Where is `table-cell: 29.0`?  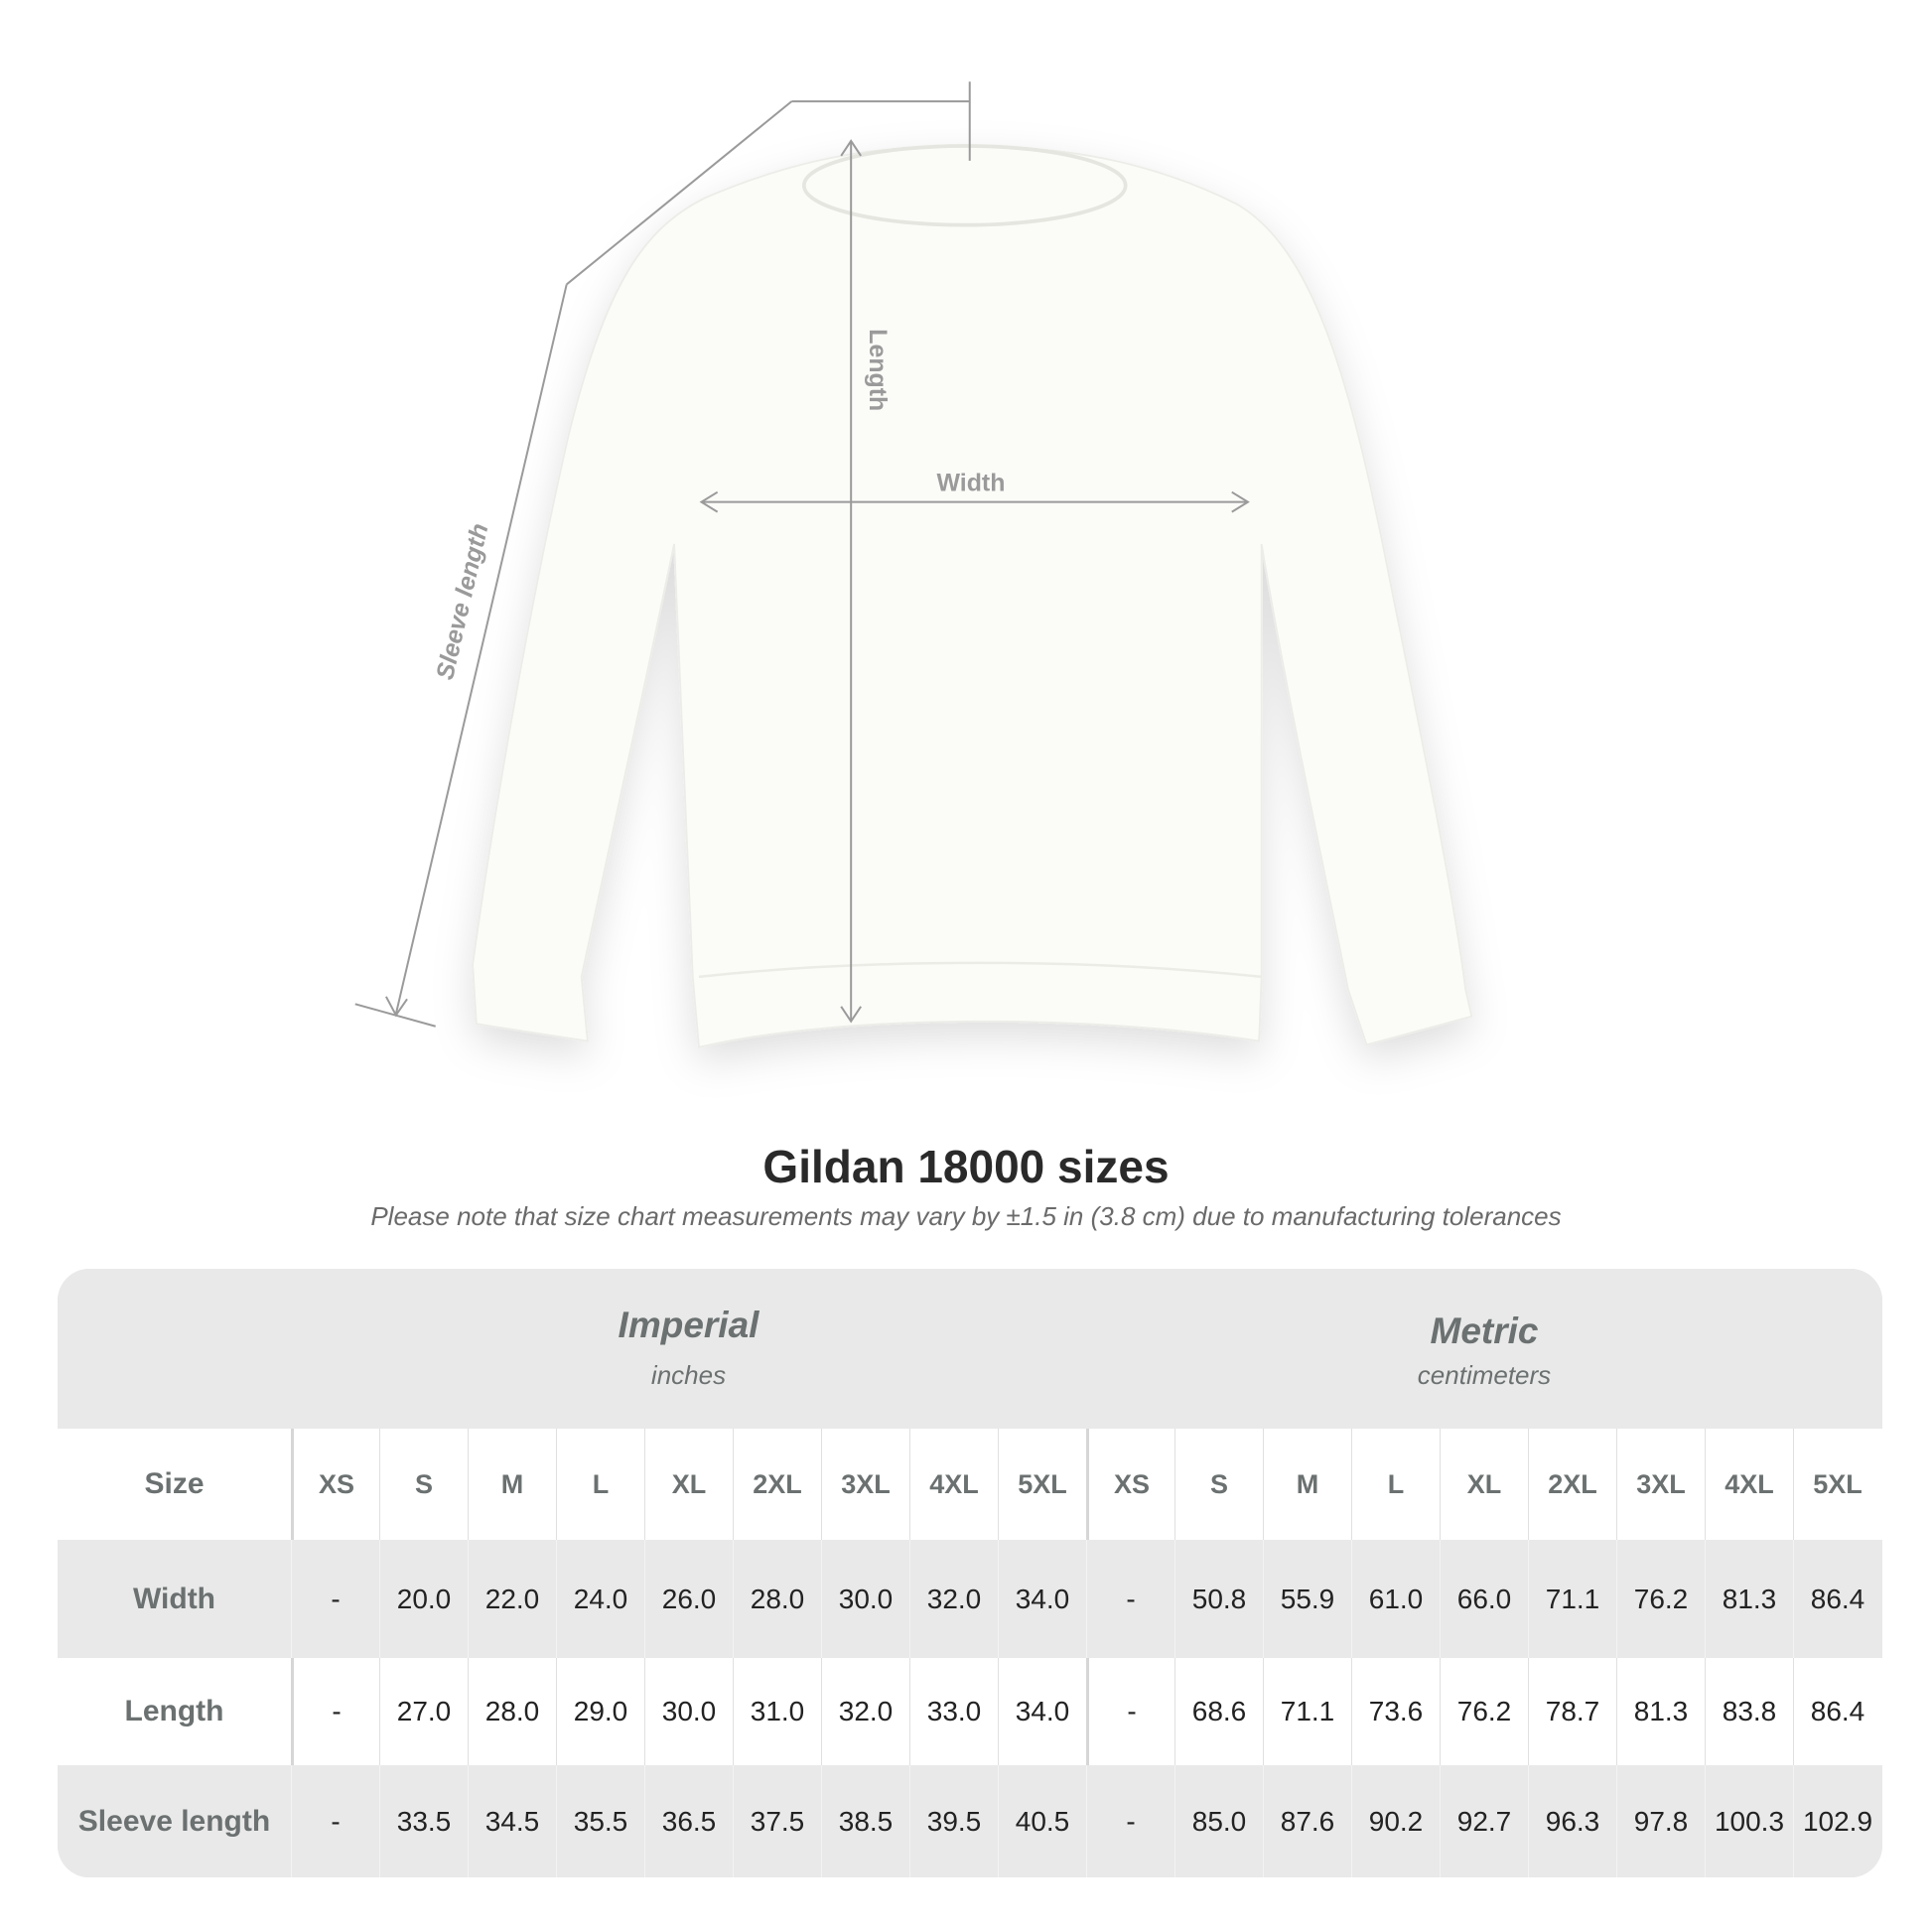 table-cell: 29.0 is located at coordinates (600, 1711).